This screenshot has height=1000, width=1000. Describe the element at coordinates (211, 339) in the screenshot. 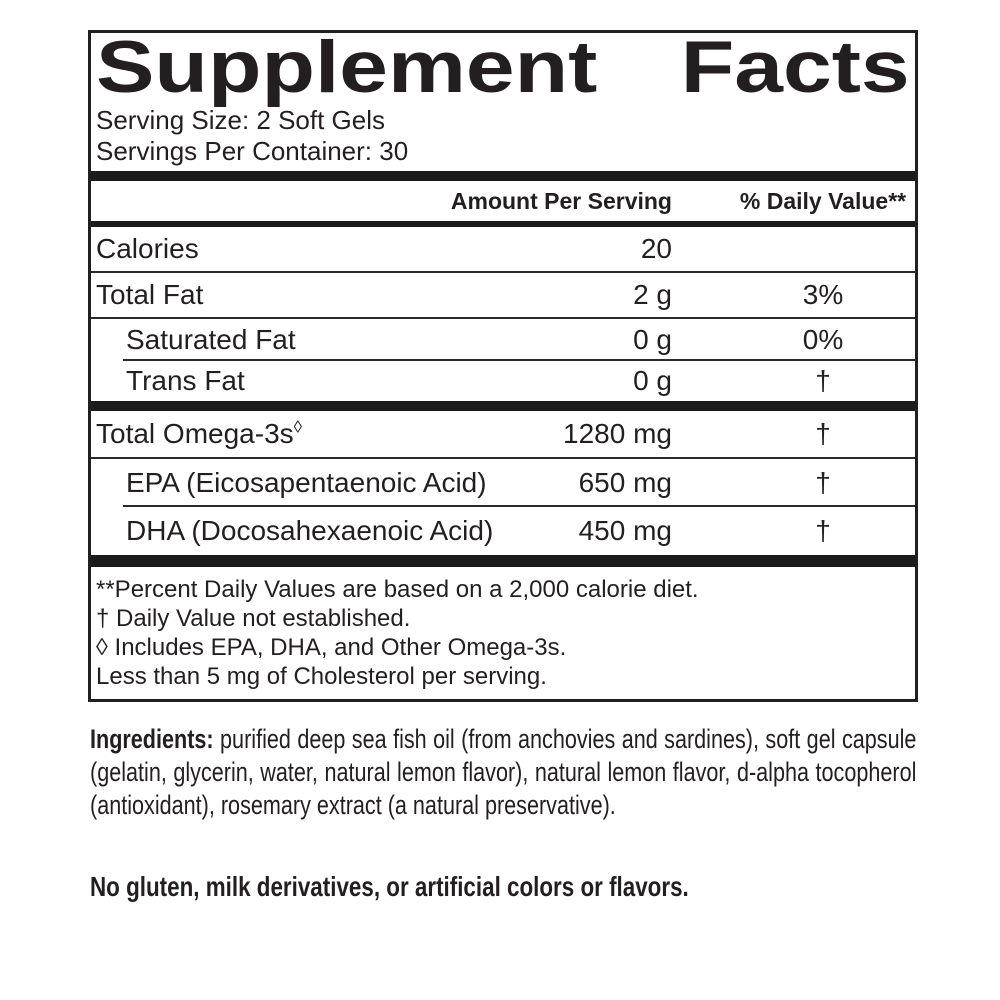

I see `nutrient-name: Saturated Fat` at that location.